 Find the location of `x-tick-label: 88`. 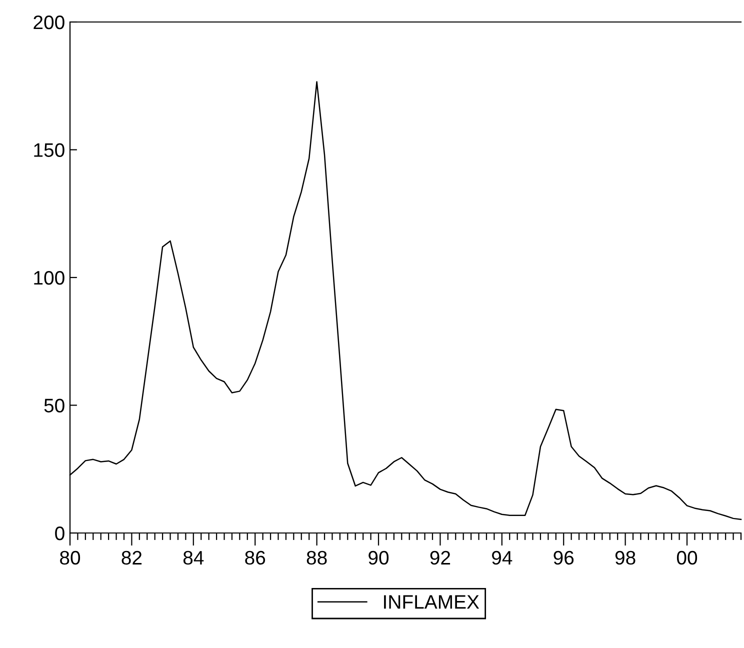

x-tick-label: 88 is located at coordinates (316, 557).